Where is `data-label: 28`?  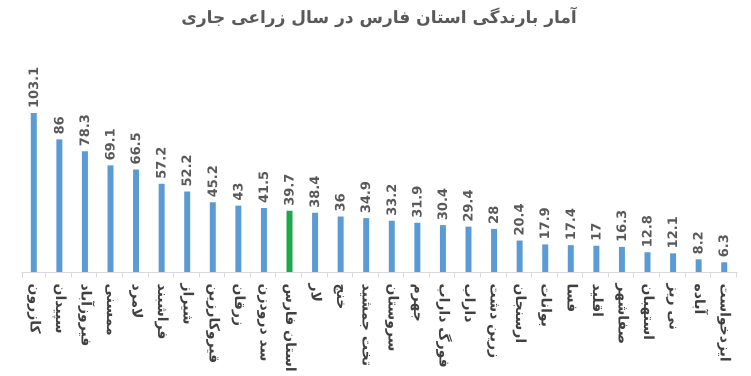
data-label: 28 is located at coordinates (494, 215).